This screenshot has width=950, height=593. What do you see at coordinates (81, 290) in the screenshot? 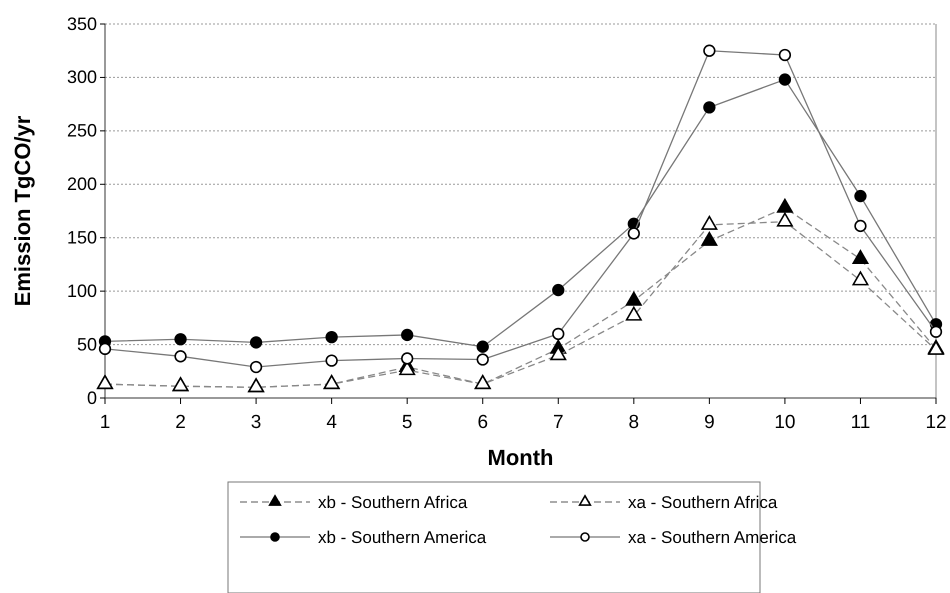
I see `y-tick-label: 100` at bounding box center [81, 290].